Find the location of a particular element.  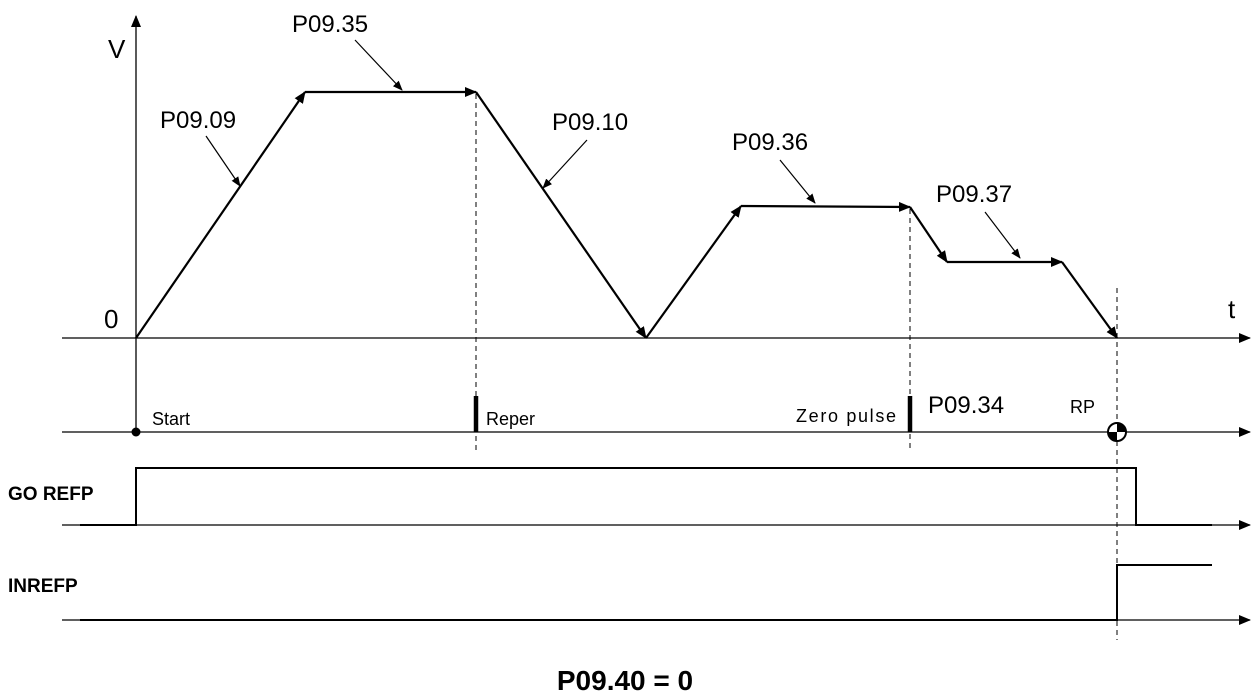

decel-ramp is located at coordinates (561, 215).